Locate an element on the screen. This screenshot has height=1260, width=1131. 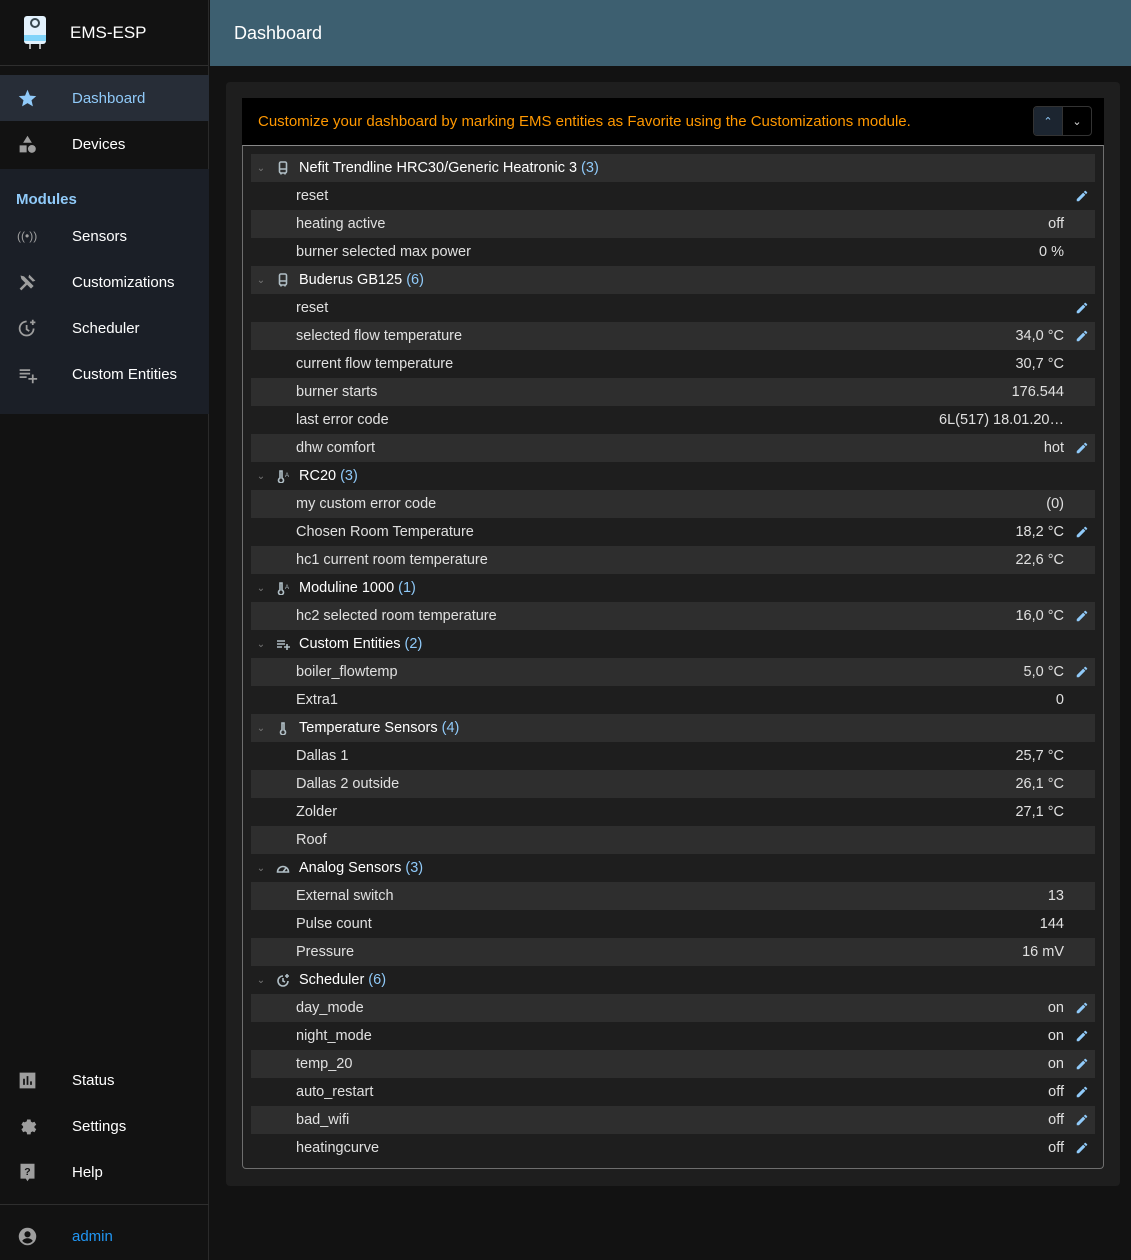
entity-row: Dallas 2 outside 26,1 °C is located at coordinates (673, 784).